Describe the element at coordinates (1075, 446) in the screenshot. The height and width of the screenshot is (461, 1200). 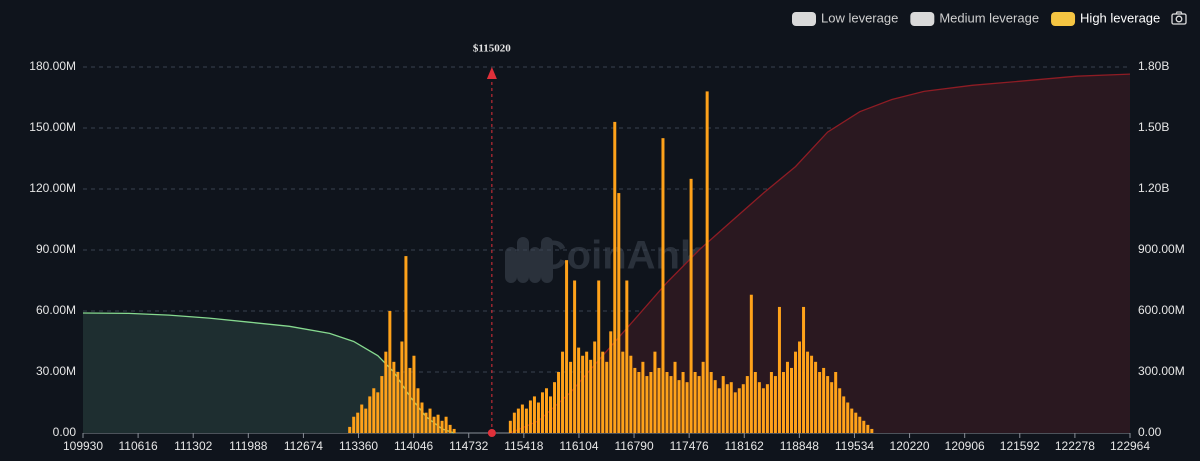
I see `x-tick-label: 122278` at that location.